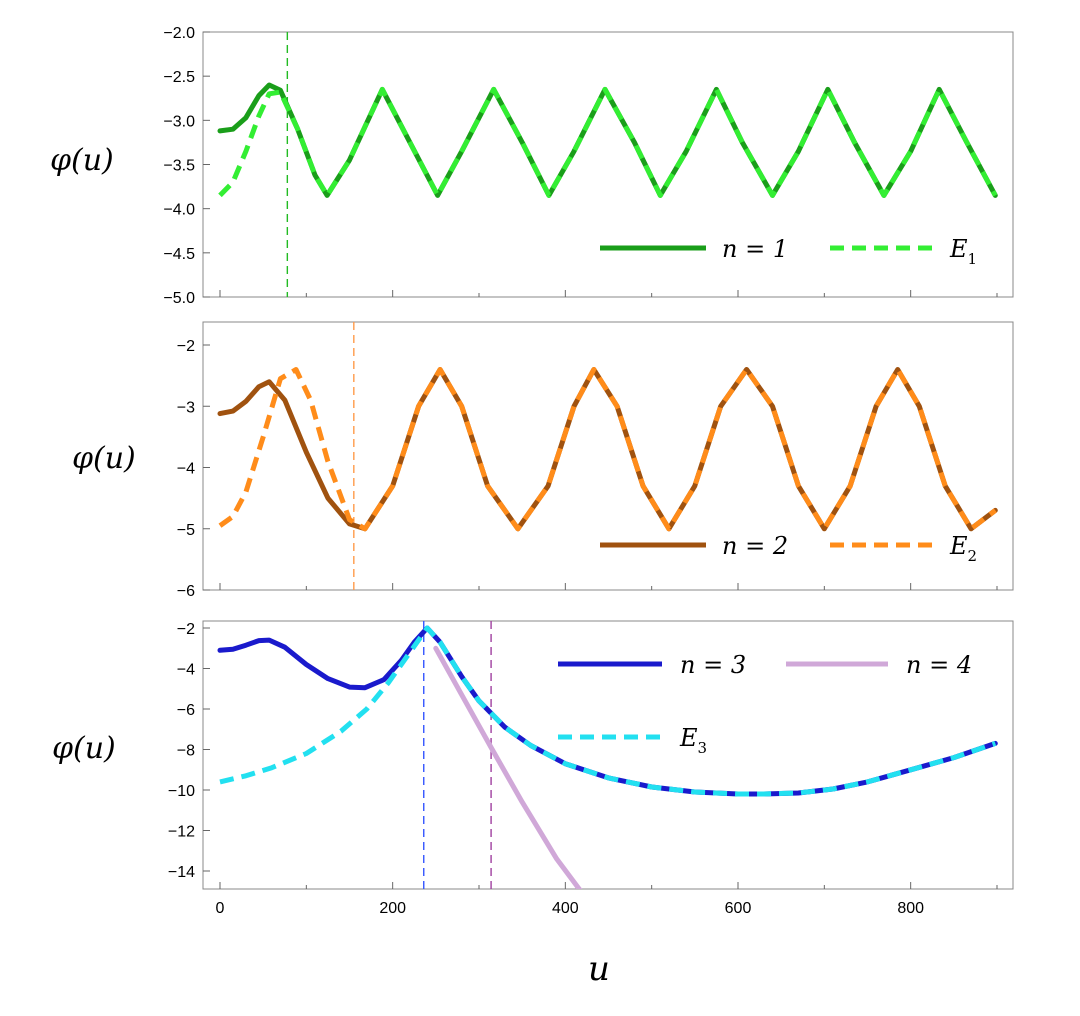  Describe the element at coordinates (565, 908) in the screenshot. I see `x-tick-label: 400` at that location.